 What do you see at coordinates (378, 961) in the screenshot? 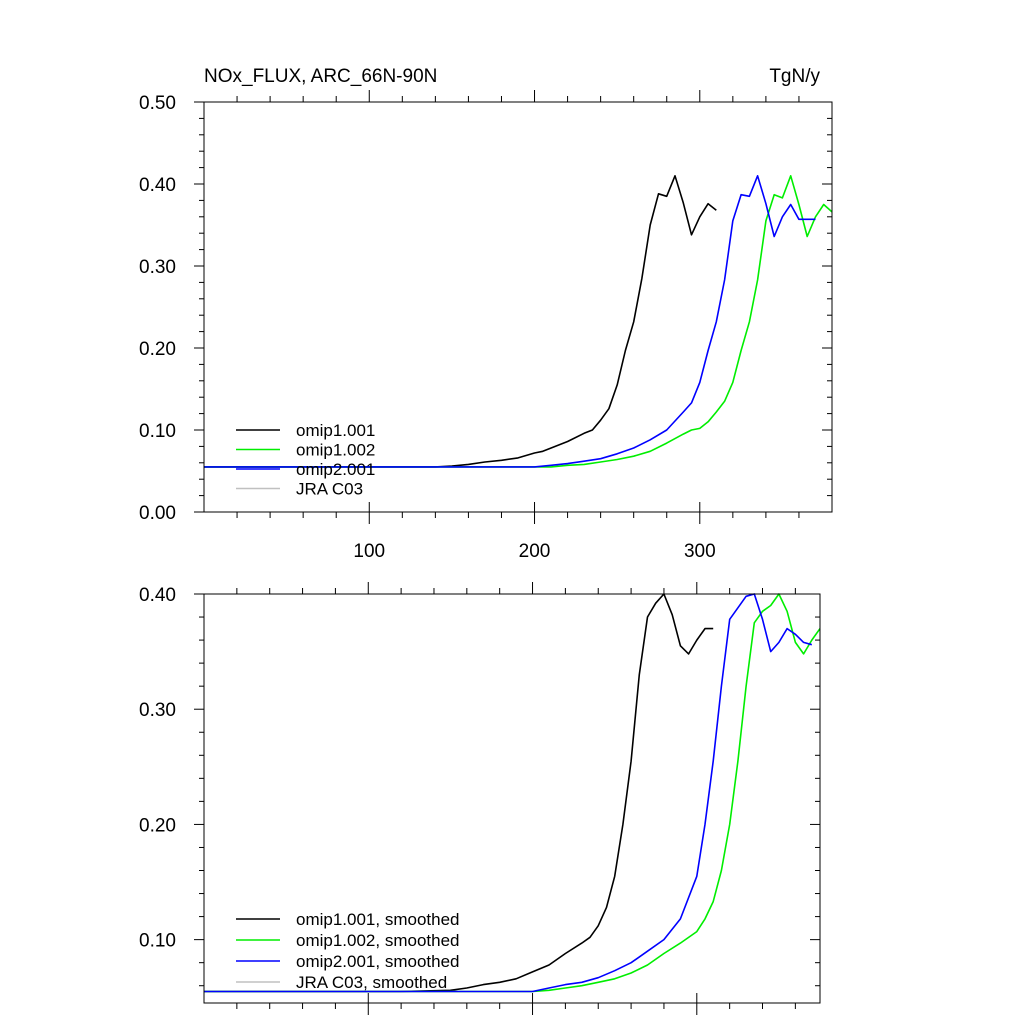
I see `legend-label: omip2.001, smoothed` at bounding box center [378, 961].